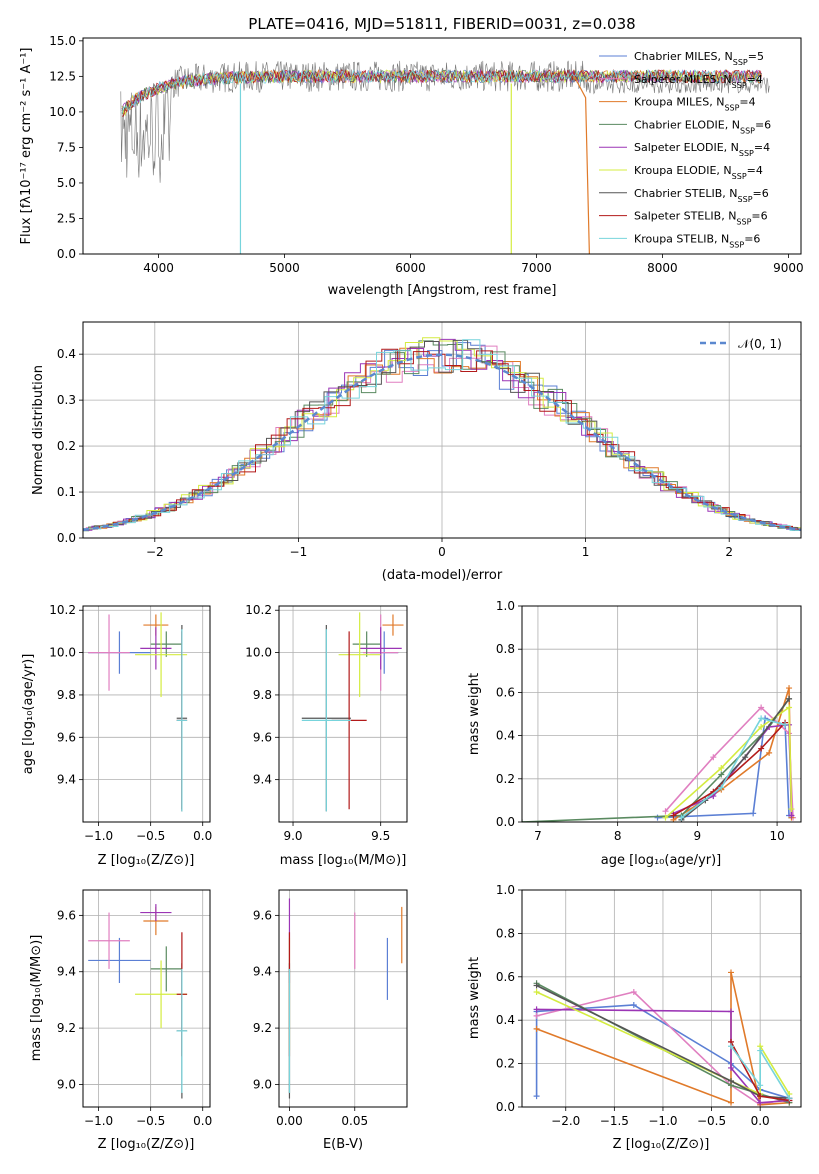 The height and width of the screenshot is (1174, 819). What do you see at coordinates (505, 692) in the screenshot?
I see `ytick-label: 0.6` at bounding box center [505, 692].